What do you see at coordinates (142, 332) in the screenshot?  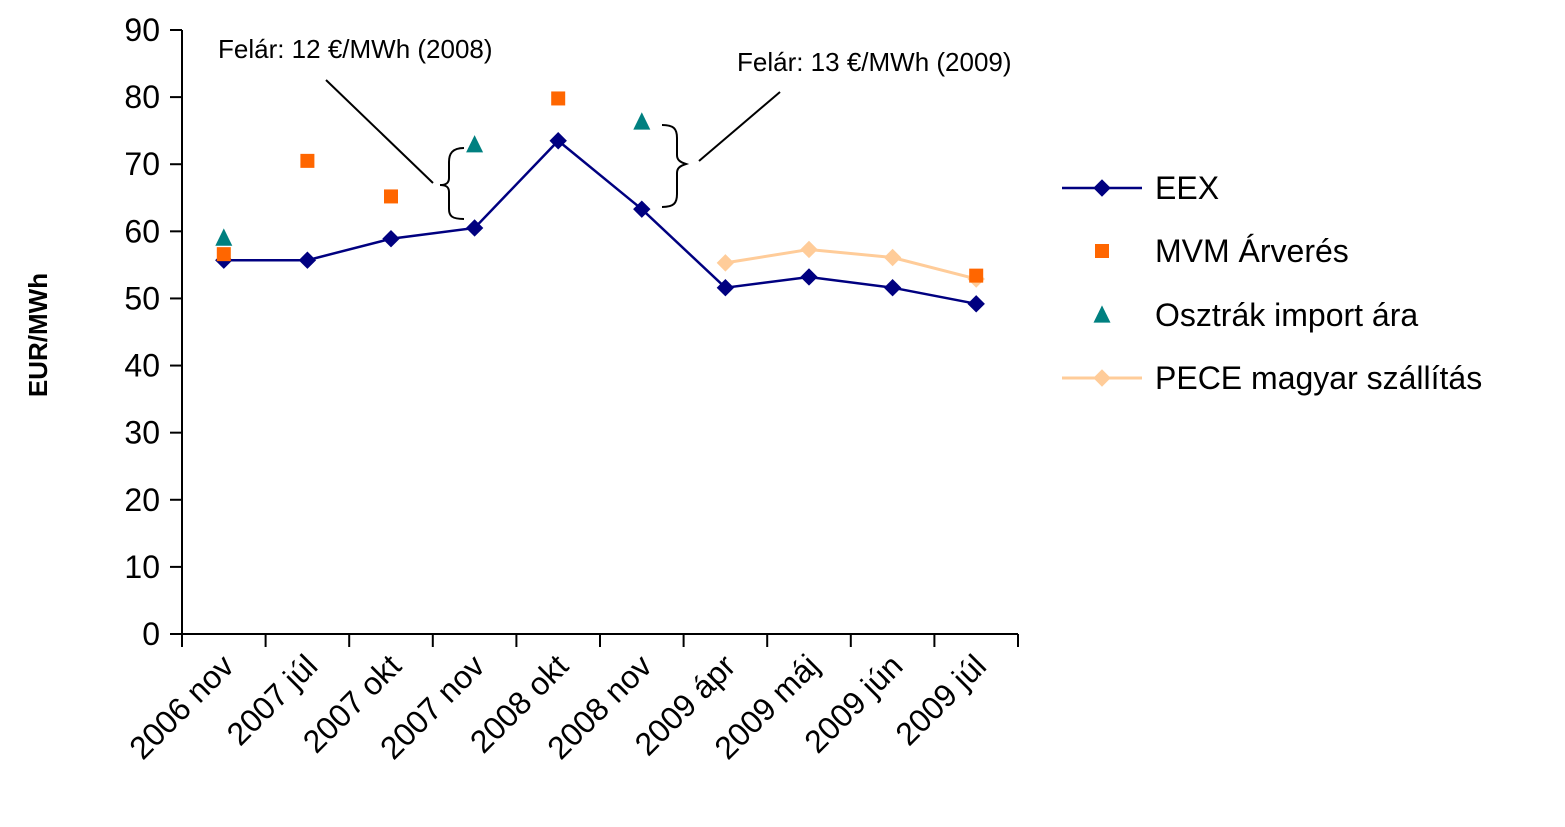 I see `y-tick-labels: 0 10 20 30 40 50 60 70 80 90` at bounding box center [142, 332].